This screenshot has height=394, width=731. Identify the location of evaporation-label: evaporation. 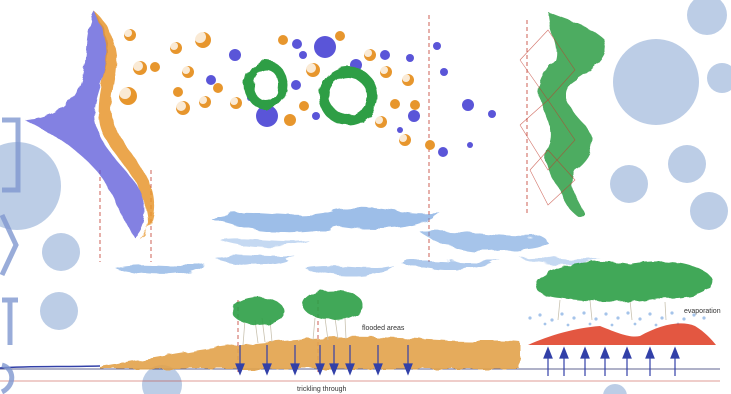
(702, 311).